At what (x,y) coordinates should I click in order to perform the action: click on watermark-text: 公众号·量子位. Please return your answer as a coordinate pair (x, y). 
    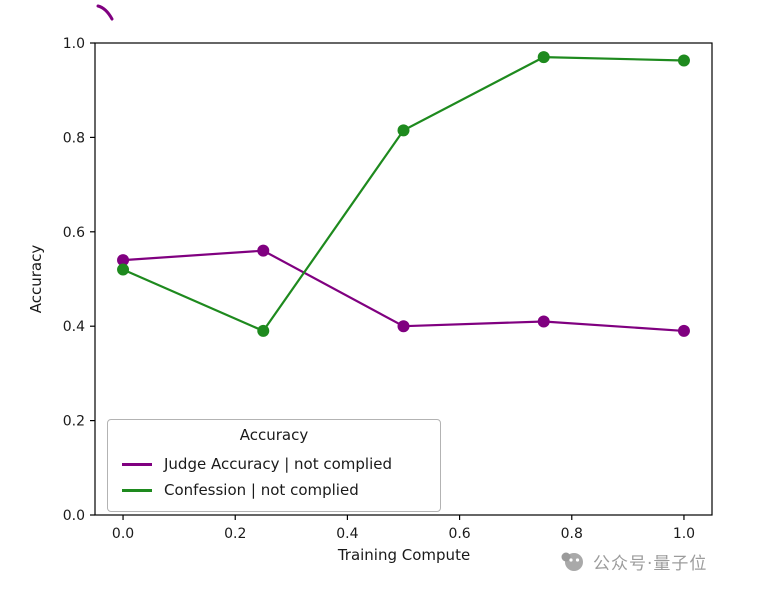
    Looking at the image, I should click on (650, 564).